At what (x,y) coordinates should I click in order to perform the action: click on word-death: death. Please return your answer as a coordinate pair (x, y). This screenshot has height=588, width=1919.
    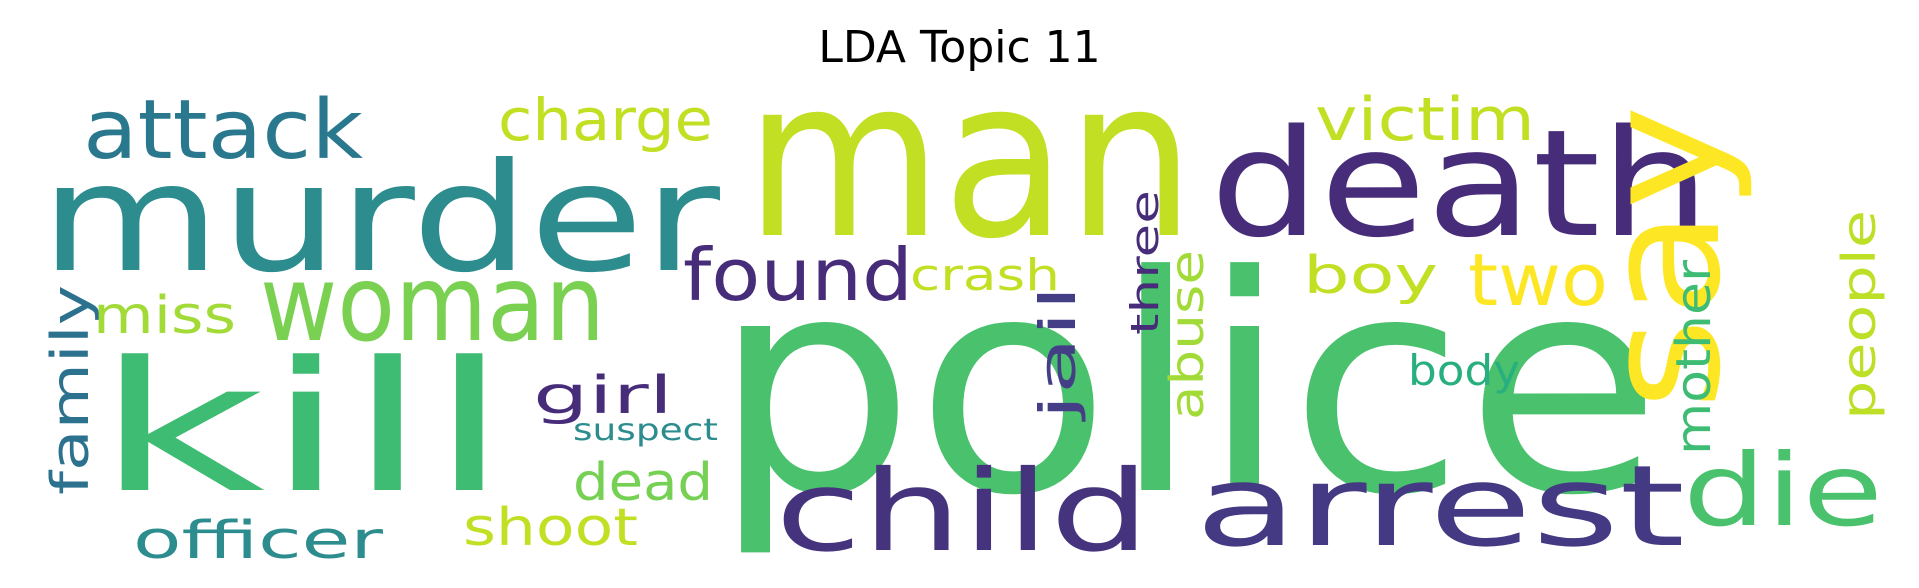
    Looking at the image, I should click on (1460, 184).